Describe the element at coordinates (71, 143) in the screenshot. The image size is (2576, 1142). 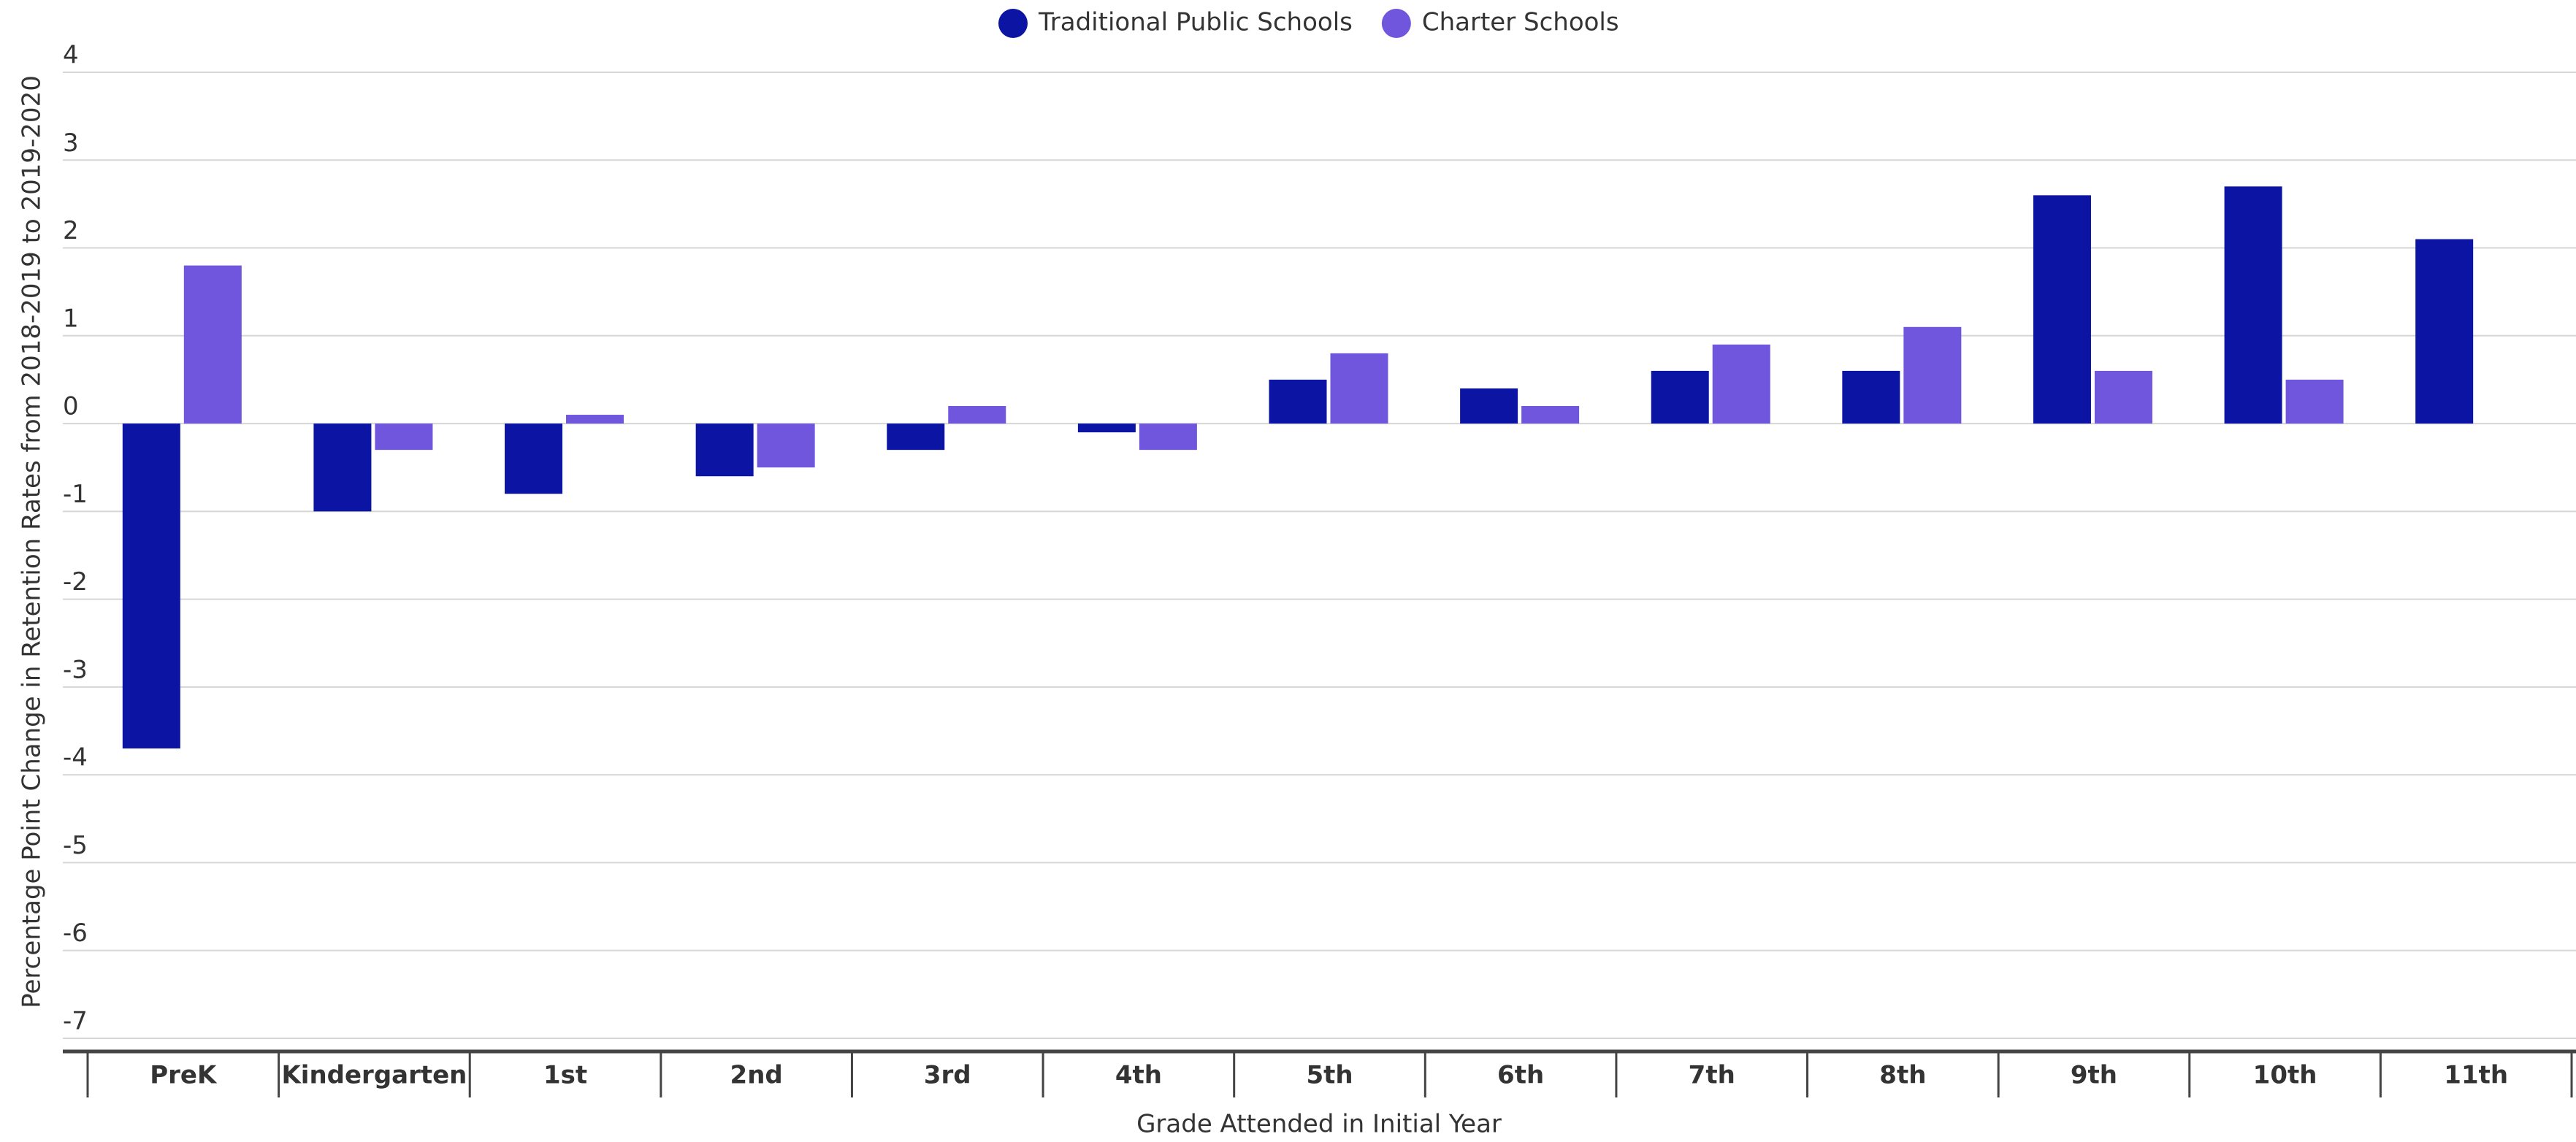
I see `y-tick-label: 3` at that location.